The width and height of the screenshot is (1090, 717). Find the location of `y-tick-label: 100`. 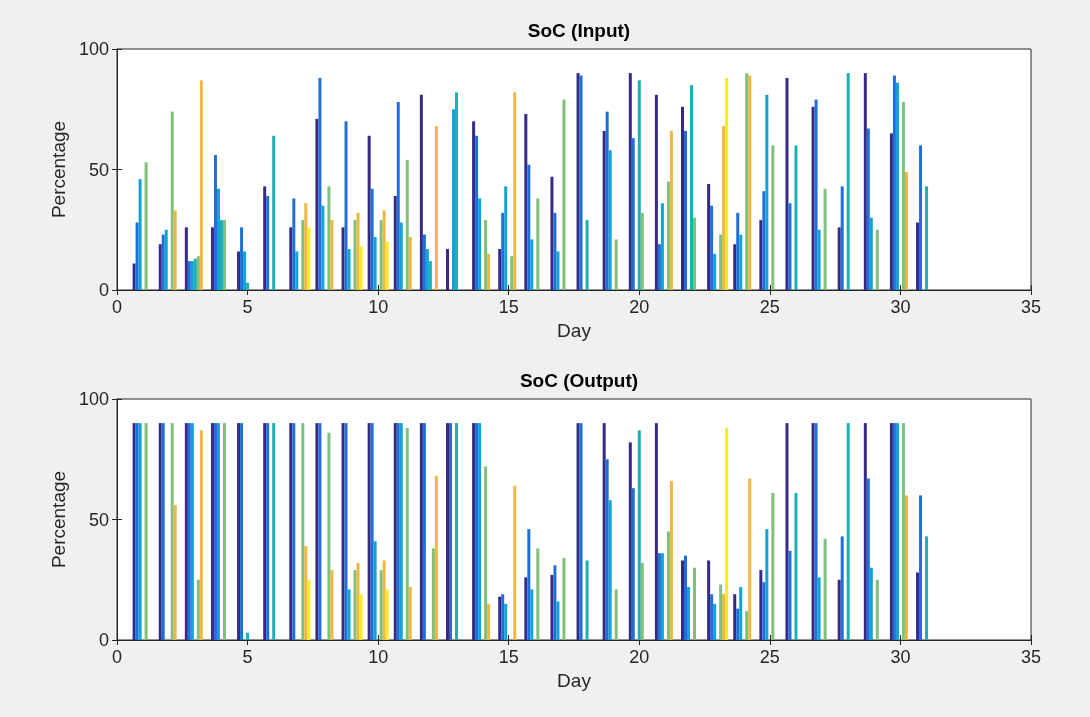

y-tick-label: 100 is located at coordinates (93, 399).